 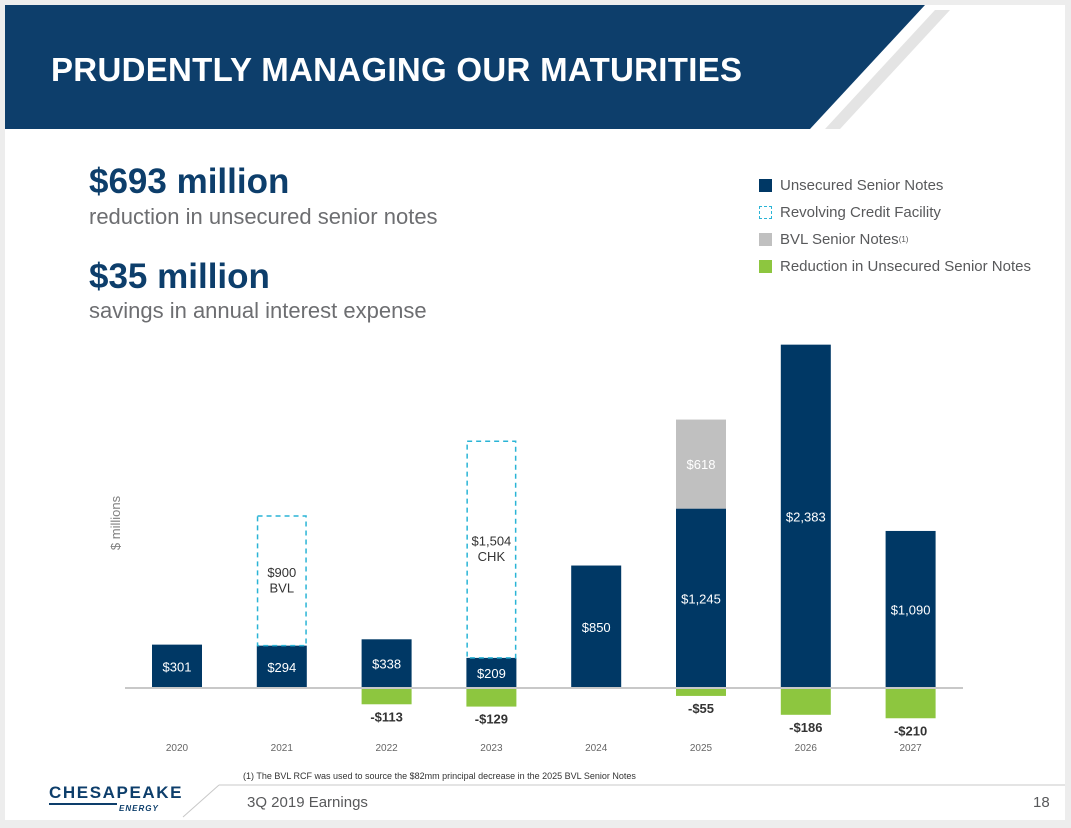 I want to click on bar-unsecured-notes-2027, so click(x=910, y=609).